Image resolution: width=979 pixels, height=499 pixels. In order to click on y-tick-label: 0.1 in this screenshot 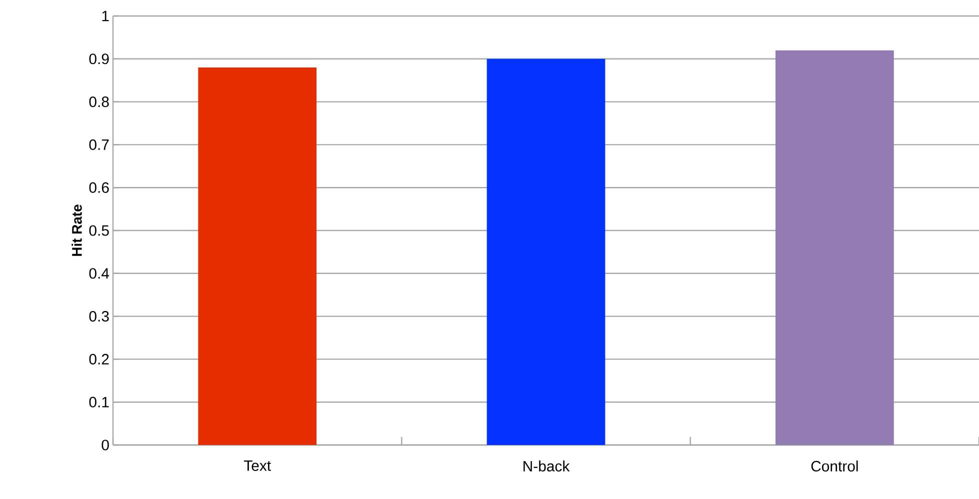, I will do `click(99, 402)`.